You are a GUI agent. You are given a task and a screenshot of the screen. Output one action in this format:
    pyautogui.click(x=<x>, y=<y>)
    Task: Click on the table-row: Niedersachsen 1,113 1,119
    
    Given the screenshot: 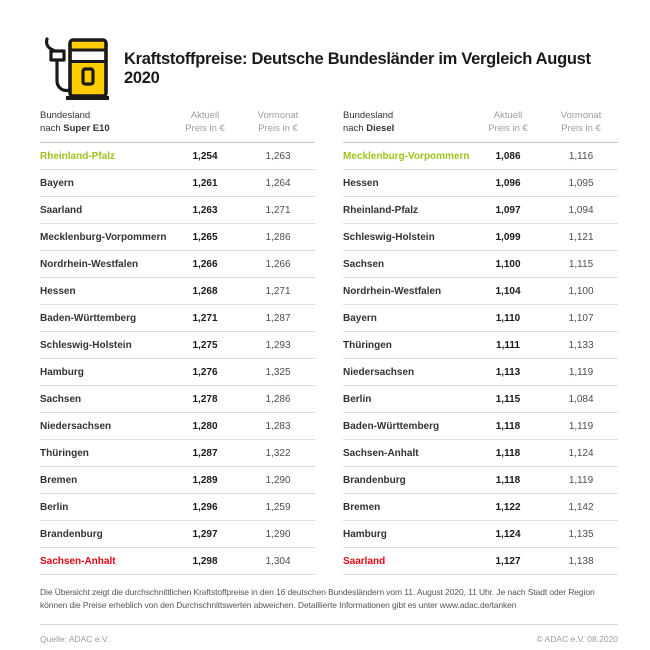 What is the action you would take?
    pyautogui.click(x=480, y=372)
    